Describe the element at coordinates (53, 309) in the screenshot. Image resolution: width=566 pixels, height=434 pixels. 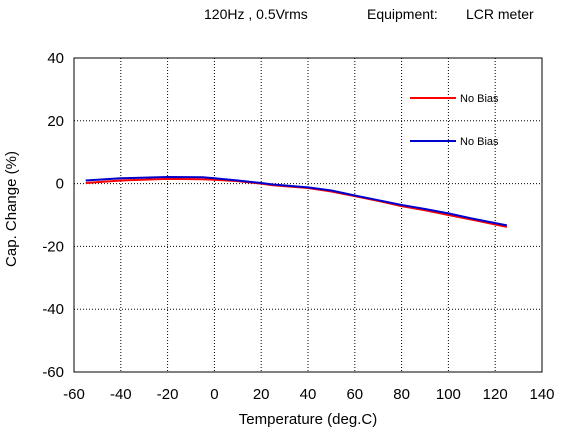
I see `y-tick-label: -40` at that location.